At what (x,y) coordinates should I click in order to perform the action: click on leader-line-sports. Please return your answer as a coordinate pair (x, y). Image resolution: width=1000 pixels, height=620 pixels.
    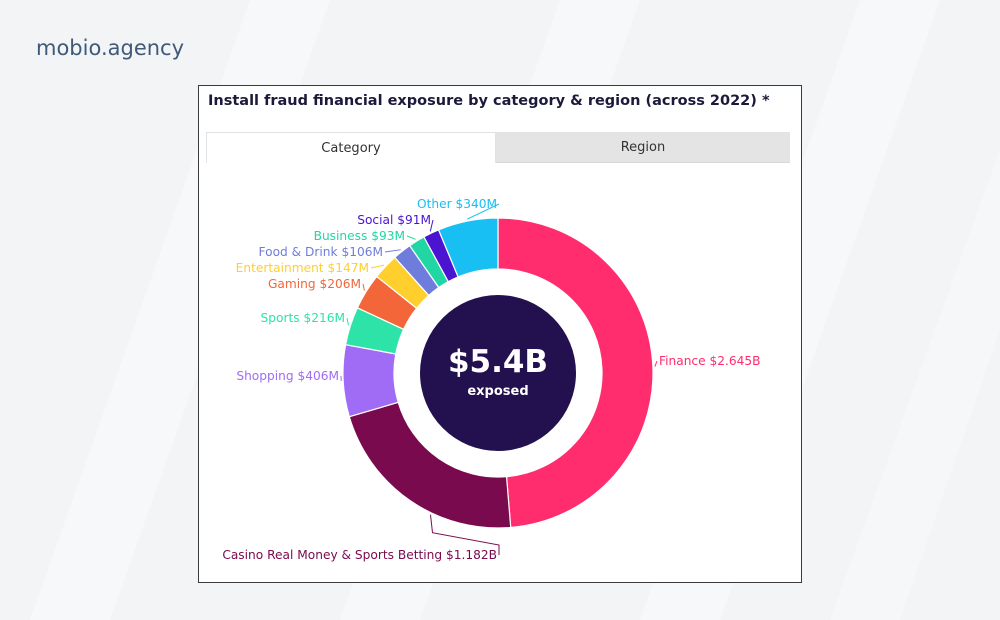
    Looking at the image, I should click on (347, 321).